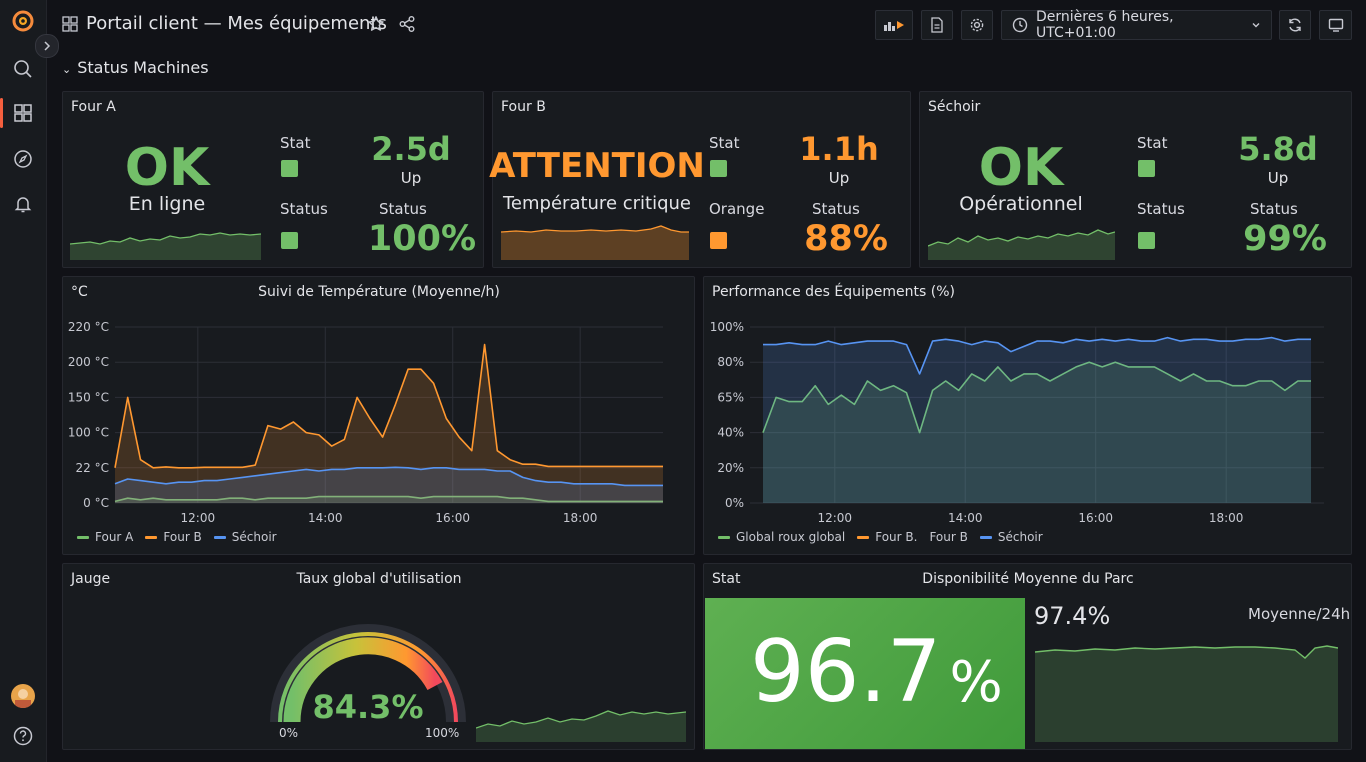  I want to click on time-range-picker: Dernières 6 heures, UTC+01:00, so click(1136, 25).